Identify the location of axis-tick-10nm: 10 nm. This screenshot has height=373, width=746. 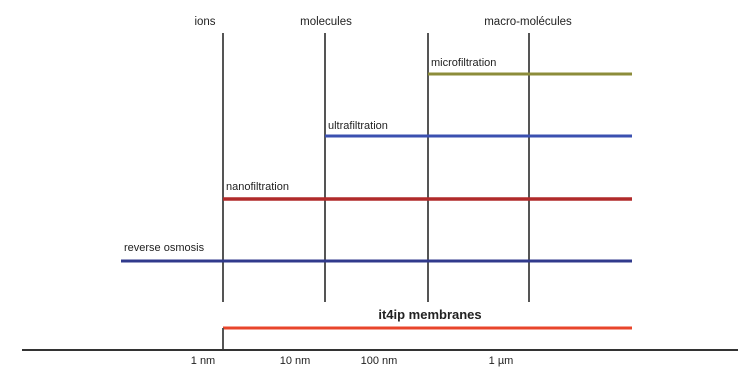
(295, 361).